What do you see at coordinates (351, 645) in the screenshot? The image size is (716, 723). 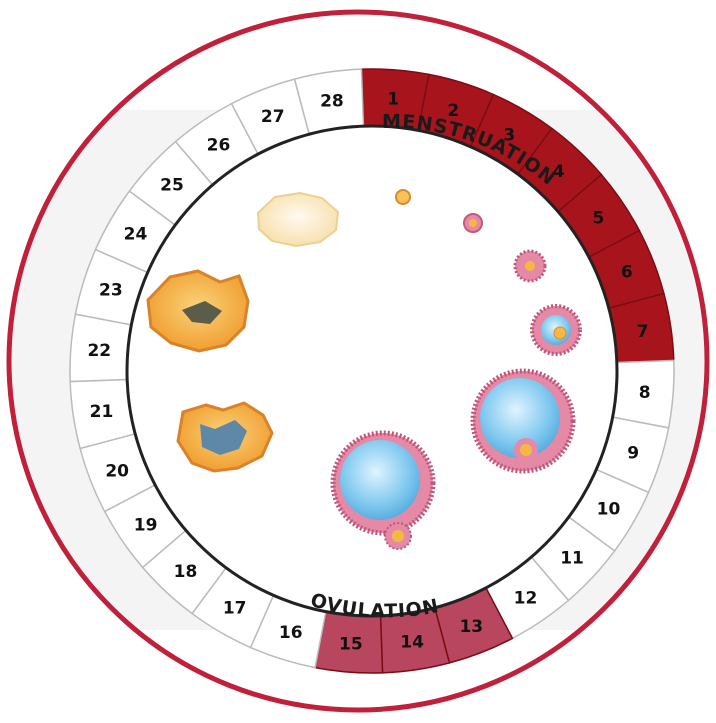 I see `day-label-15: 15` at bounding box center [351, 645].